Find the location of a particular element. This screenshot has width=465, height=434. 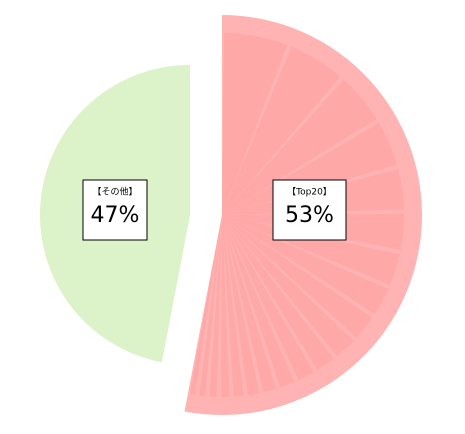

value-label: 53% is located at coordinates (309, 215).